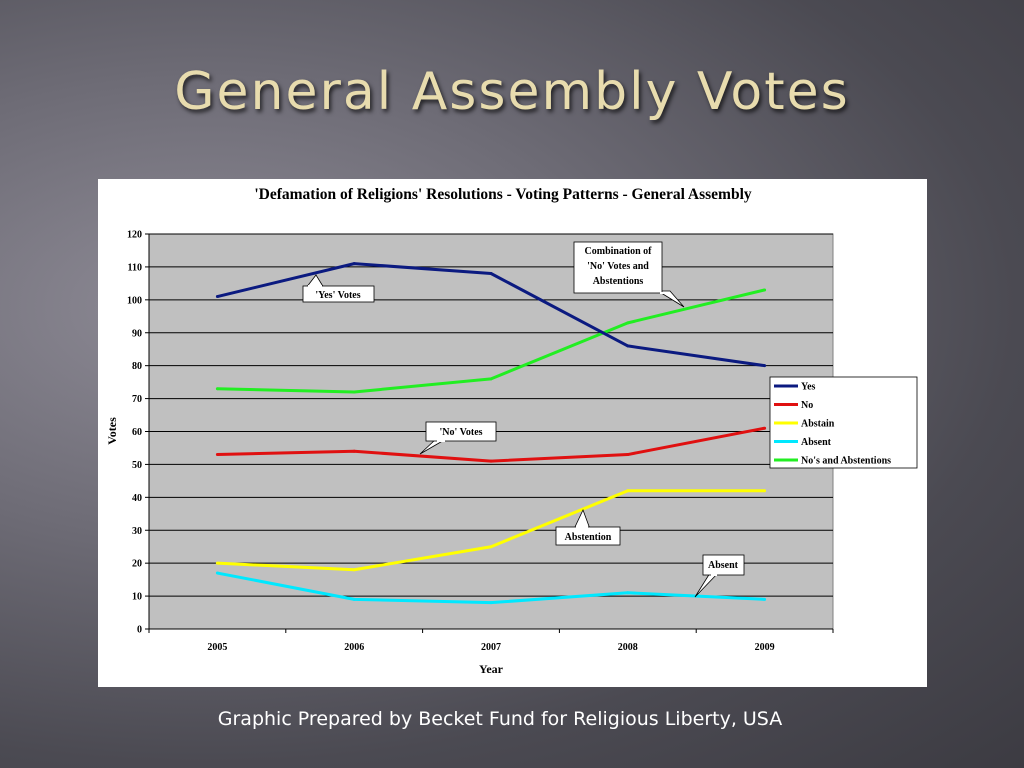  Describe the element at coordinates (134, 235) in the screenshot. I see `y-tick-label: 120` at that location.